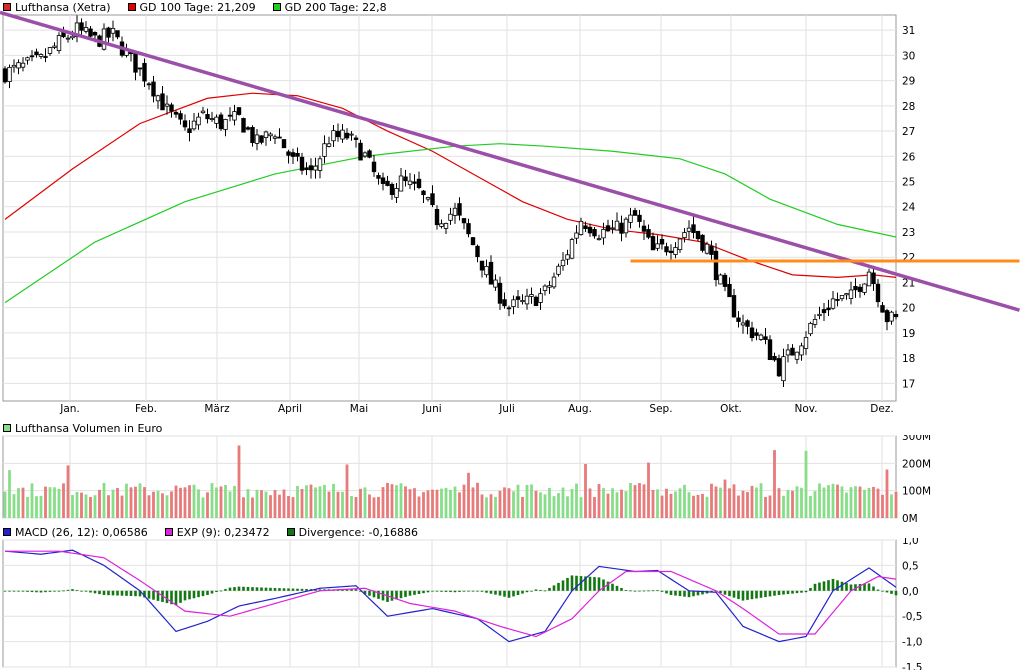 Image resolution: width=1027 pixels, height=670 pixels. Describe the element at coordinates (451, 594) in the screenshot. I see `exp-line` at that location.